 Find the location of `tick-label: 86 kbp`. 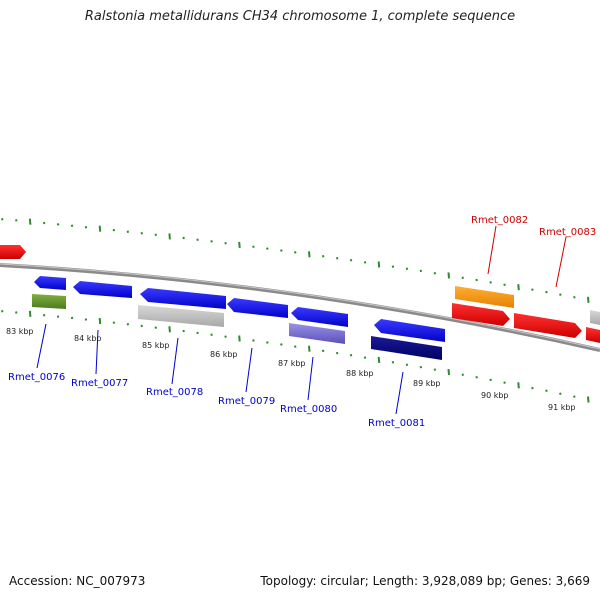

tick-label: 86 kbp is located at coordinates (224, 354).